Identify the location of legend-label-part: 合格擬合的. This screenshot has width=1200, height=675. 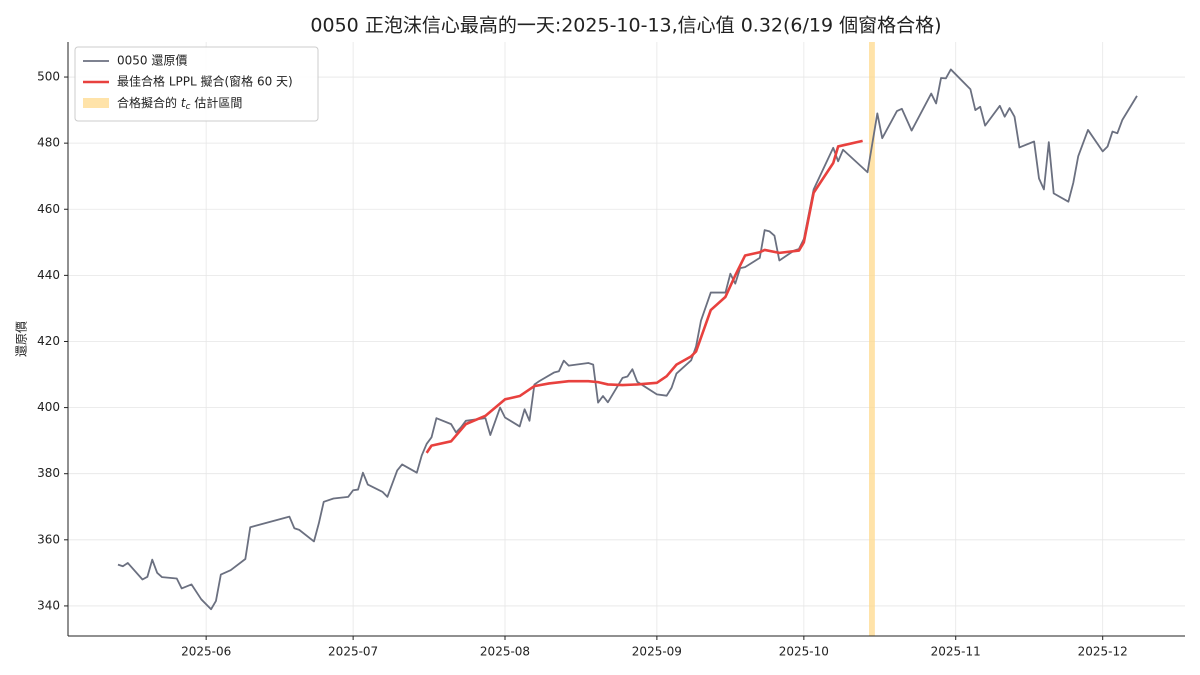
(149, 102).